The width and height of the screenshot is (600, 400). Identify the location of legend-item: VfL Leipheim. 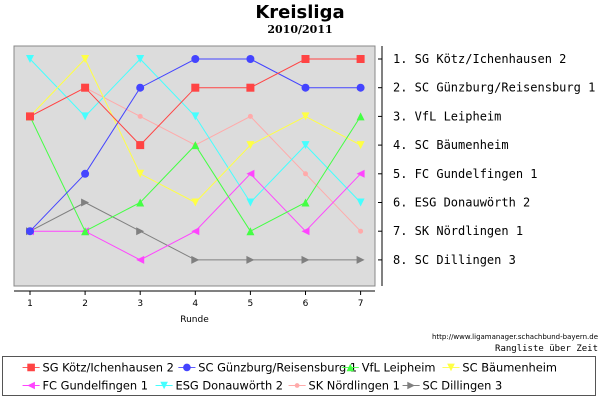
(388, 367).